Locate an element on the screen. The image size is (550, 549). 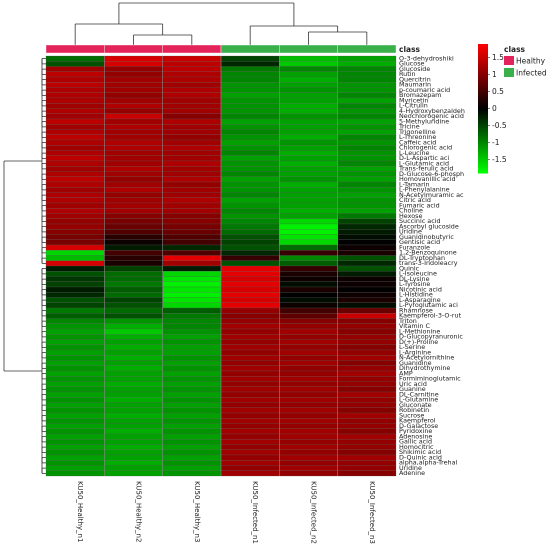
row-label: L-Arginine is located at coordinates (415, 352).